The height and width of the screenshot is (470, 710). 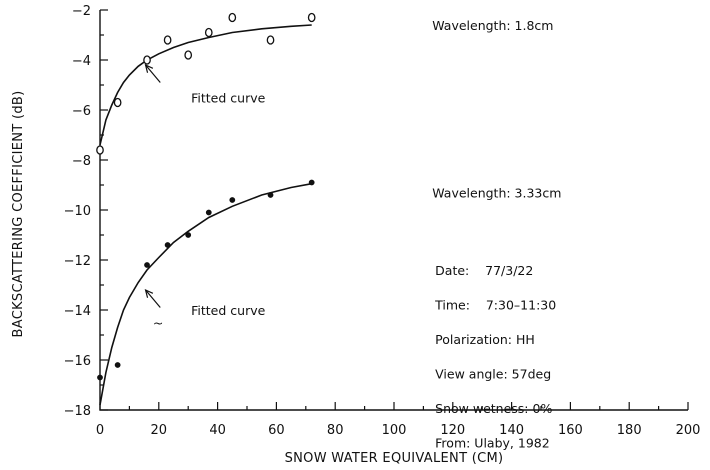 What do you see at coordinates (394, 430) in the screenshot?
I see `x-tick-label: 100` at bounding box center [394, 430].